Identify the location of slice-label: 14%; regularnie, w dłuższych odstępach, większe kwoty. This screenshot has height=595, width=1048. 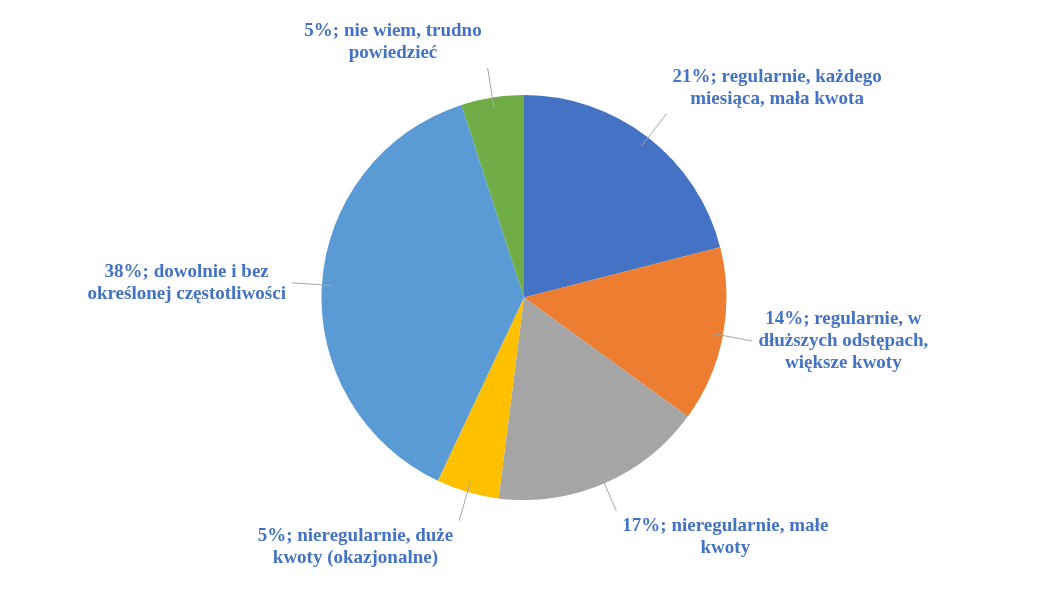
(843, 339).